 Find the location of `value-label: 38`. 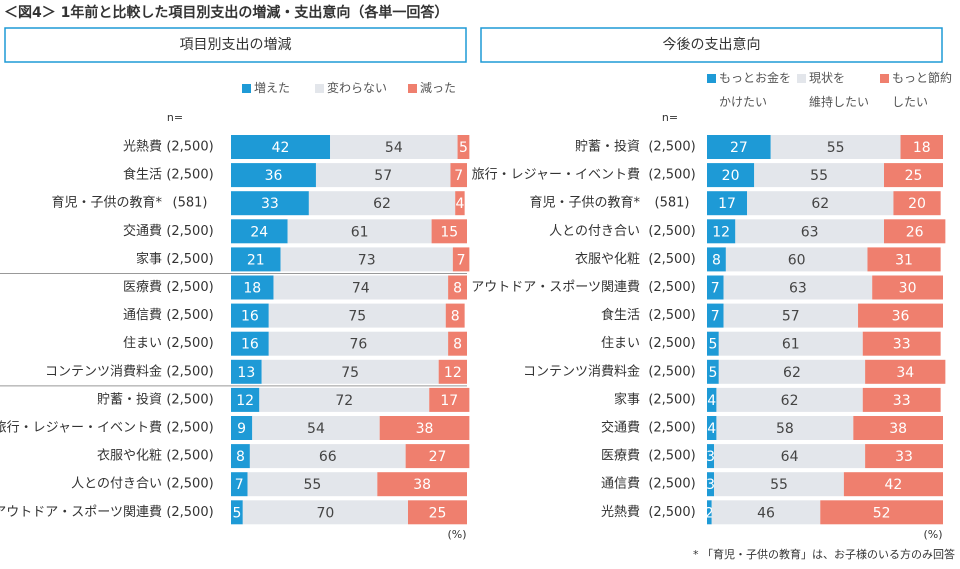

value-label: 38 is located at coordinates (898, 429).